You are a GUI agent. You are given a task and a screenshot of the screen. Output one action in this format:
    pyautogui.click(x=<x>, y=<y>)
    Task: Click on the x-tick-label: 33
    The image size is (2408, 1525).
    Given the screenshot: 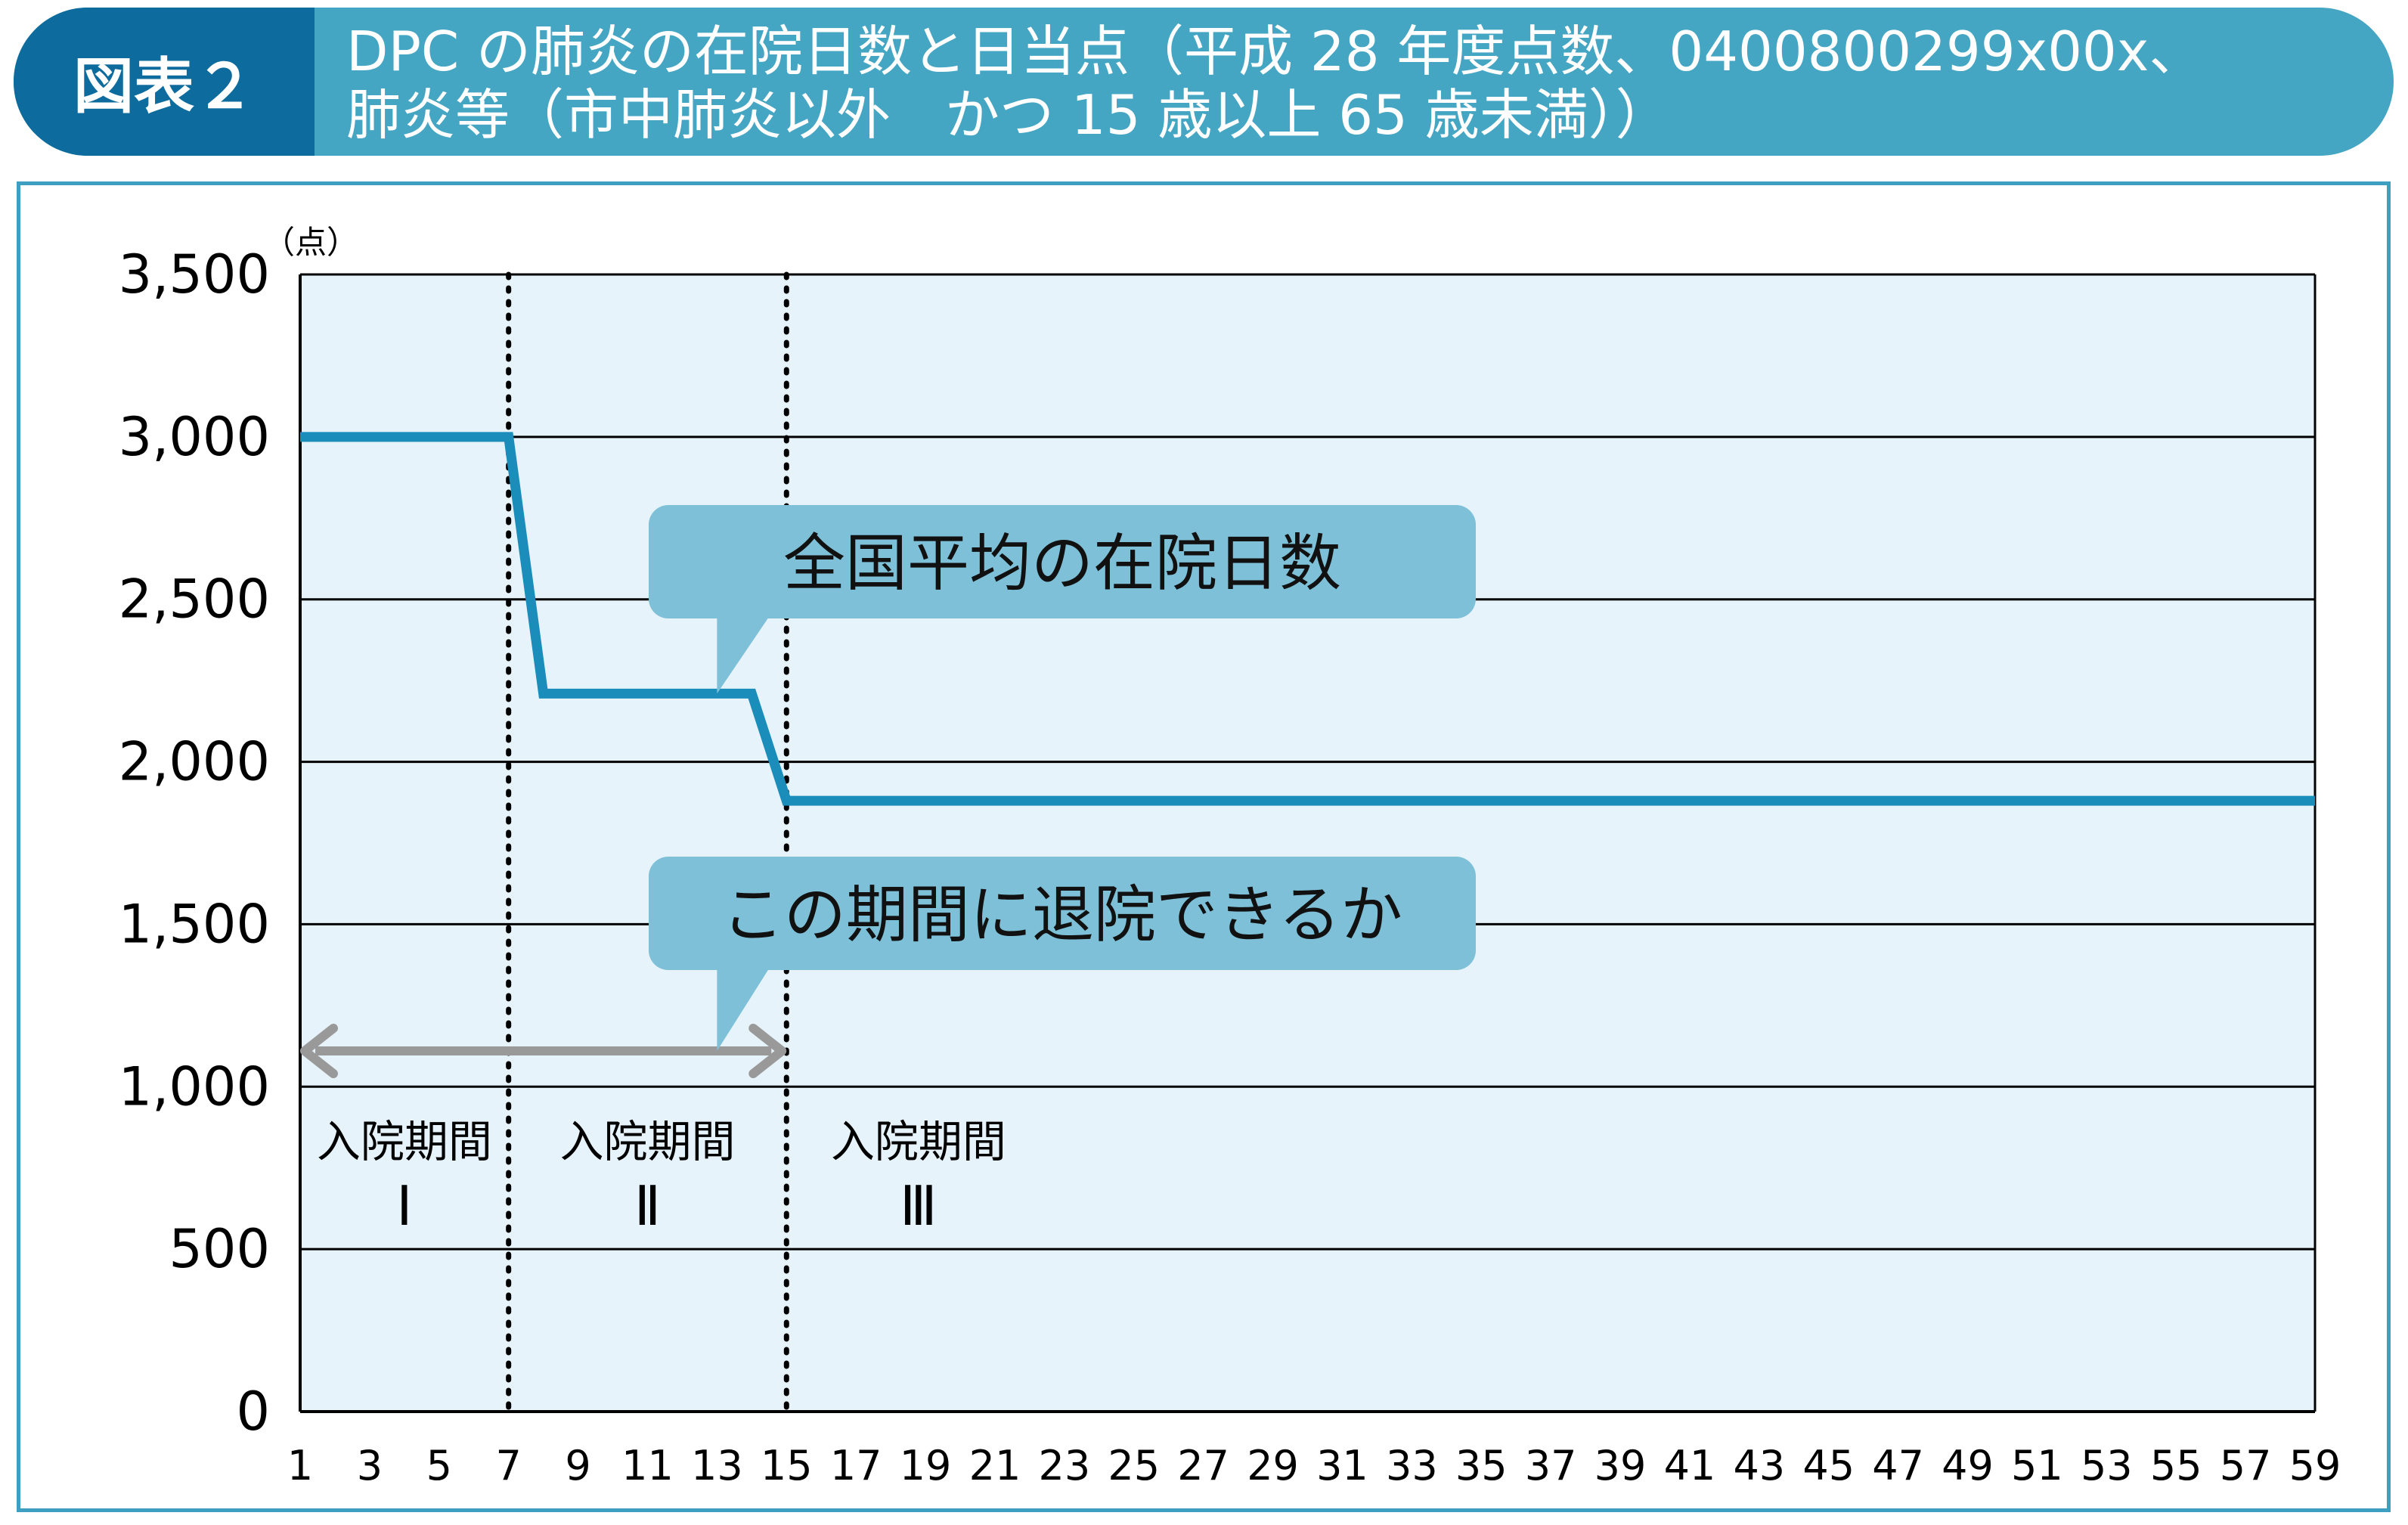 What is the action you would take?
    pyautogui.click(x=1412, y=1465)
    